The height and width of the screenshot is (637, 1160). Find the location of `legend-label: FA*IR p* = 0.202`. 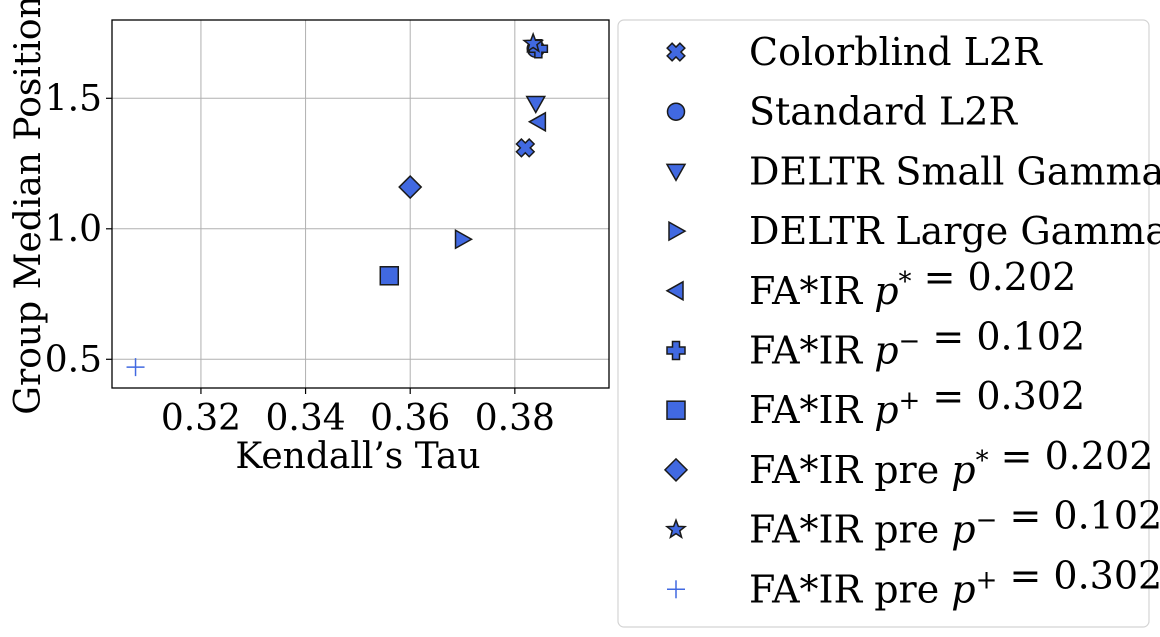

legend-label: FA*IR p* = 0.202 is located at coordinates (912, 284).